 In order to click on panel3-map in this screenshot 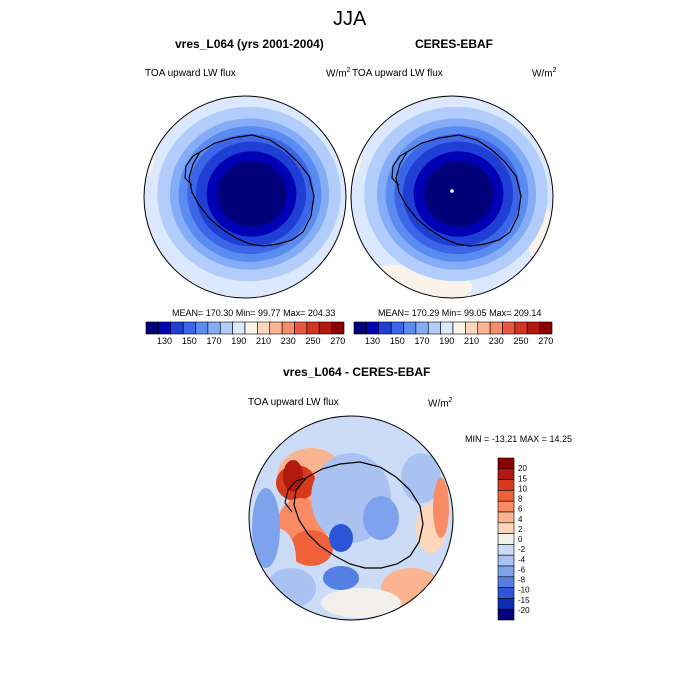, I will do `click(351, 518)`.